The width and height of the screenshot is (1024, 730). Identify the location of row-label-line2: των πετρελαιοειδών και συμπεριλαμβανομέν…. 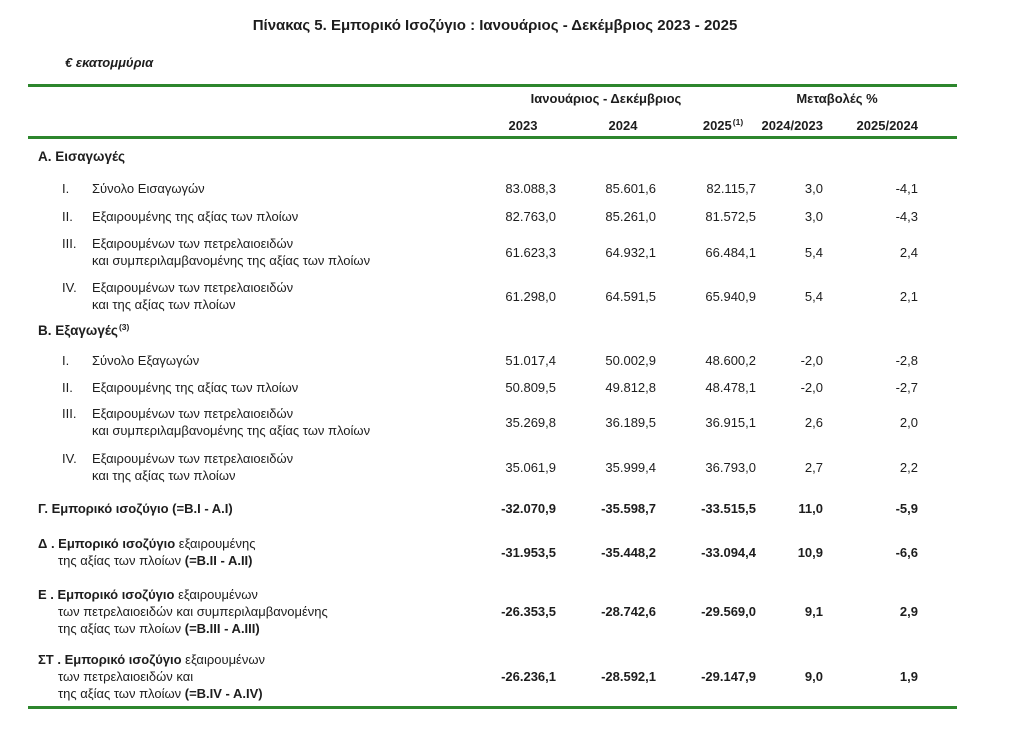
(193, 611).